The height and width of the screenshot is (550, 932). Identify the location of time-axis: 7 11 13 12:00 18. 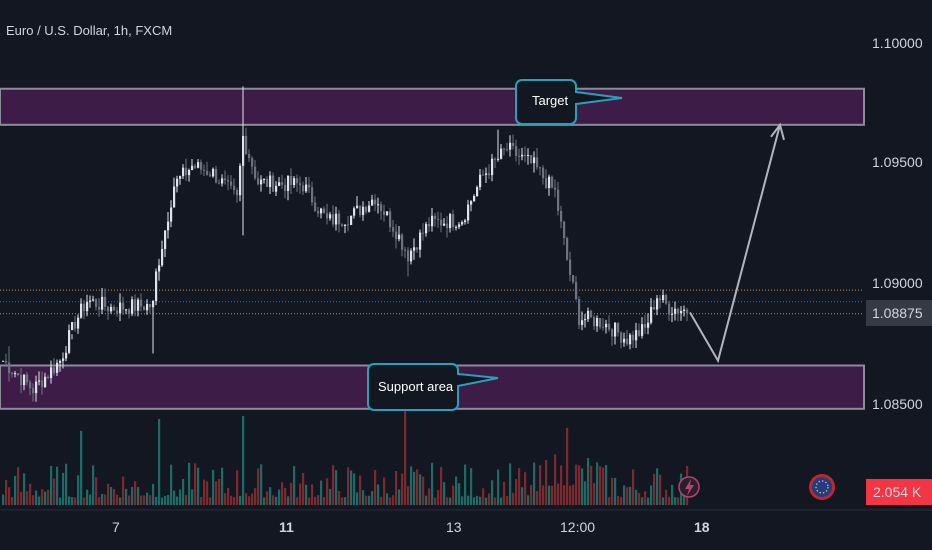
(466, 522).